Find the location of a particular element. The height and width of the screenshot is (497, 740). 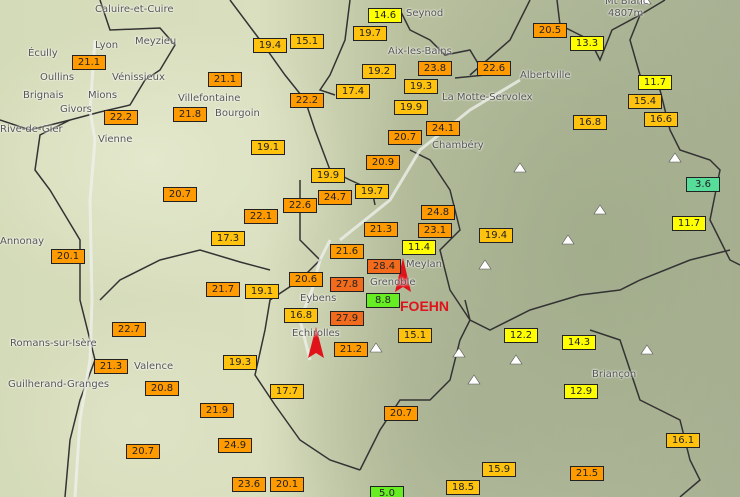

place-label: Brignais is located at coordinates (43, 95).